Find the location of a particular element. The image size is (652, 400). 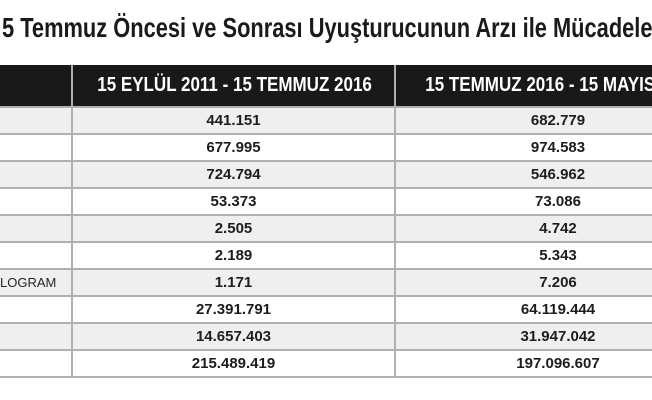

table-row: 2.505 4.742 is located at coordinates (326, 228).